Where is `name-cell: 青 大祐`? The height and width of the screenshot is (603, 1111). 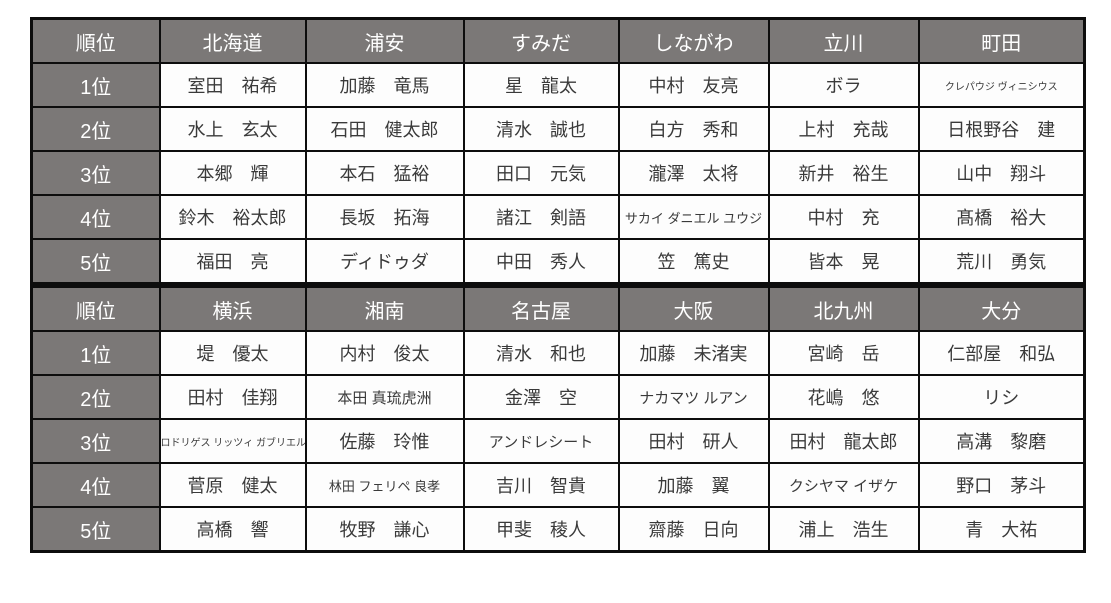
name-cell: 青 大祐 is located at coordinates (1001, 529).